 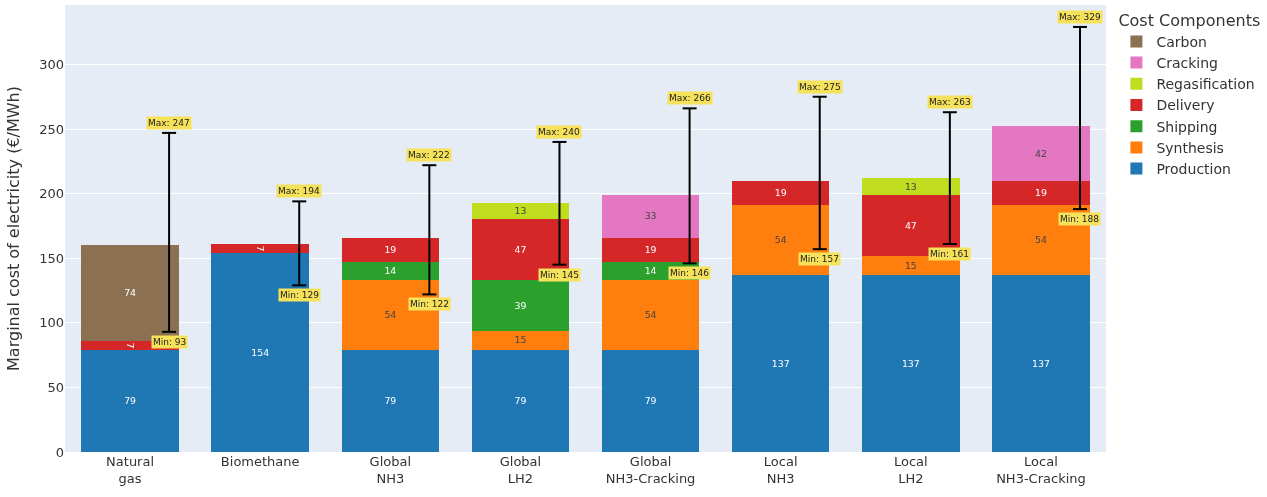 I want to click on annotation: Max: 240, so click(x=559, y=132).